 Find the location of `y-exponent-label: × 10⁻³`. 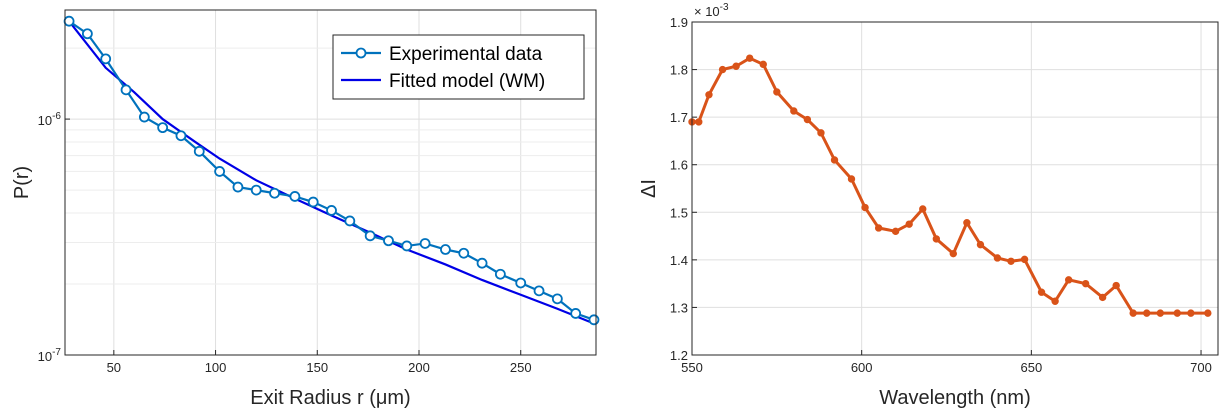

y-exponent-label: × 10⁻³ is located at coordinates (711, 10).